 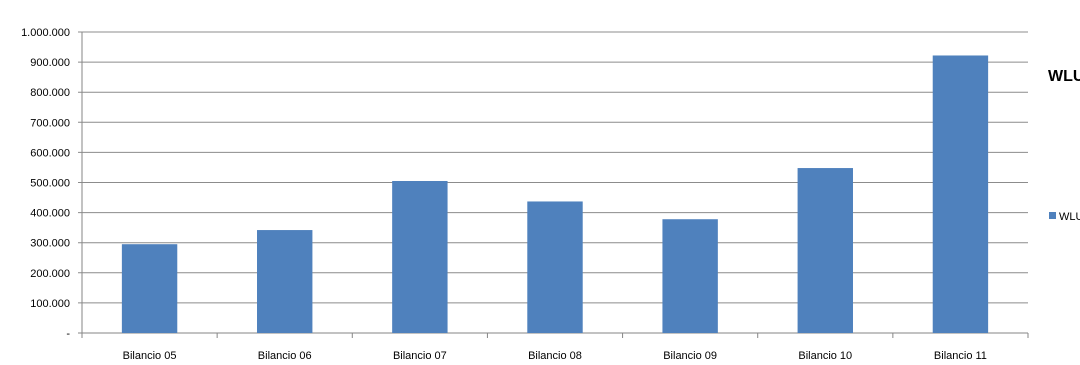 What do you see at coordinates (50, 214) in the screenshot?
I see `y-tick-label: 400.000` at bounding box center [50, 214].